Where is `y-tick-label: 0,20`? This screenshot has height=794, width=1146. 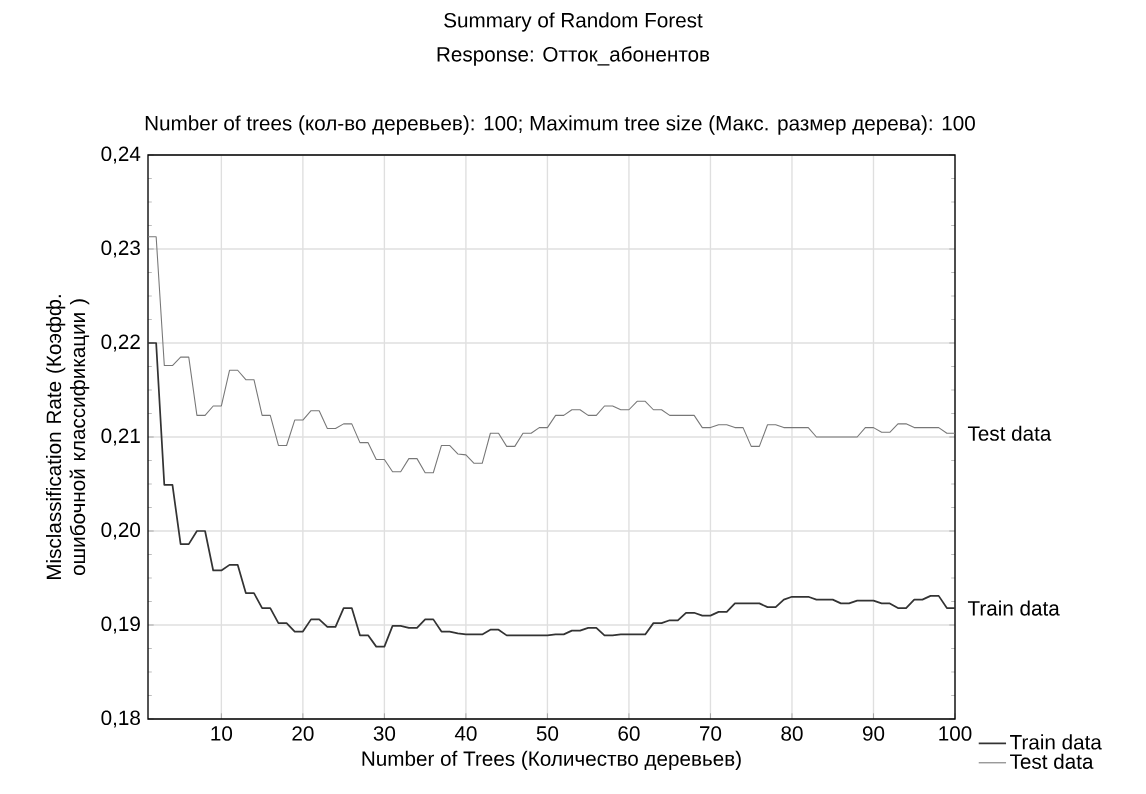 y-tick-label: 0,20 is located at coordinates (121, 531).